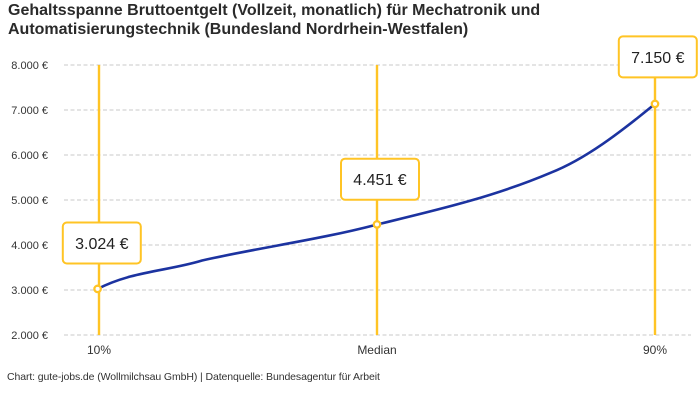 This screenshot has height=400, width=700. Describe the element at coordinates (29, 246) in the screenshot. I see `svg-text: 4.000 €` at that location.